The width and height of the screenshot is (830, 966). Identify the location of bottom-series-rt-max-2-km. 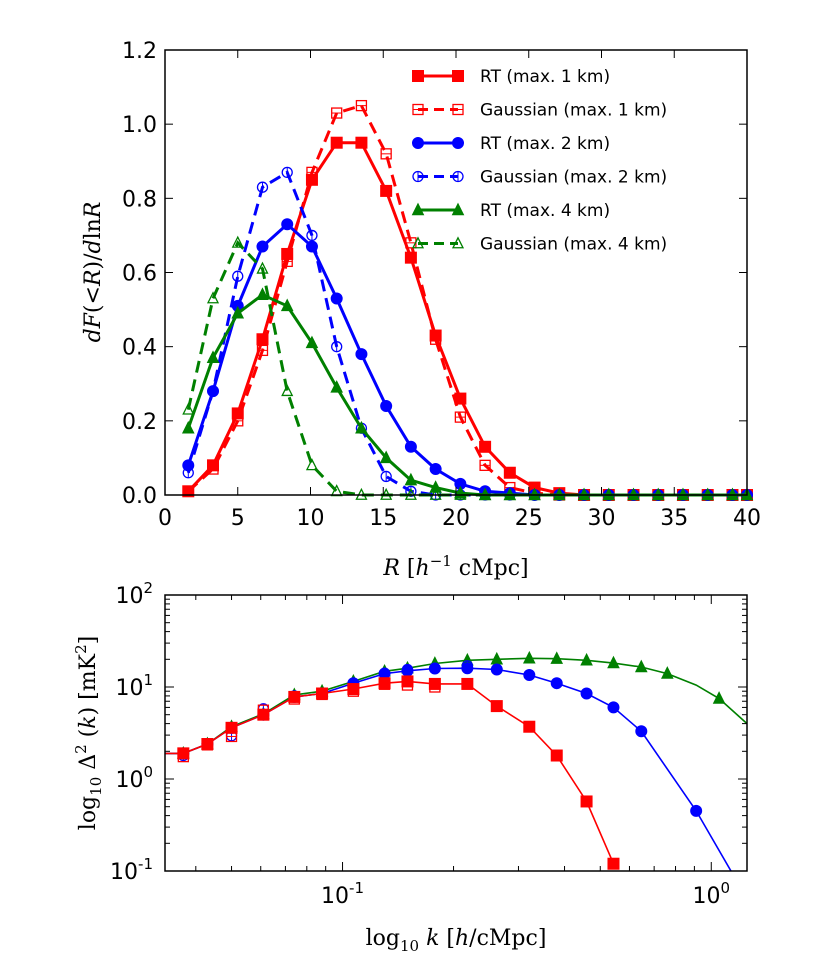
(448, 766).